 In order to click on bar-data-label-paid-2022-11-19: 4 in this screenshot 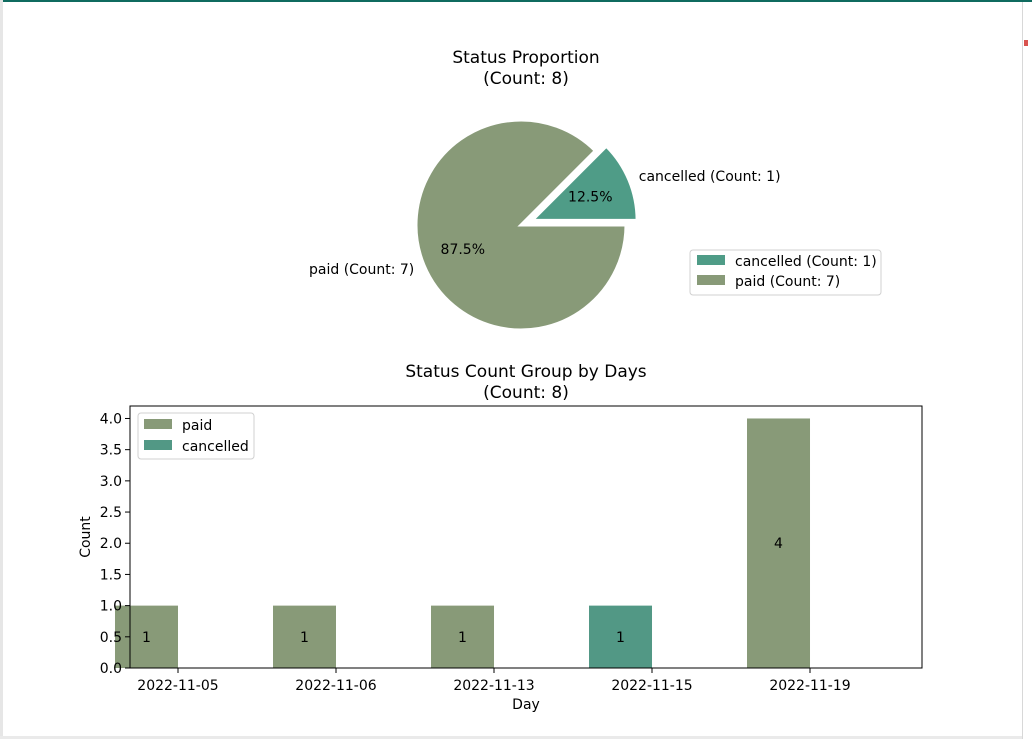, I will do `click(778, 544)`.